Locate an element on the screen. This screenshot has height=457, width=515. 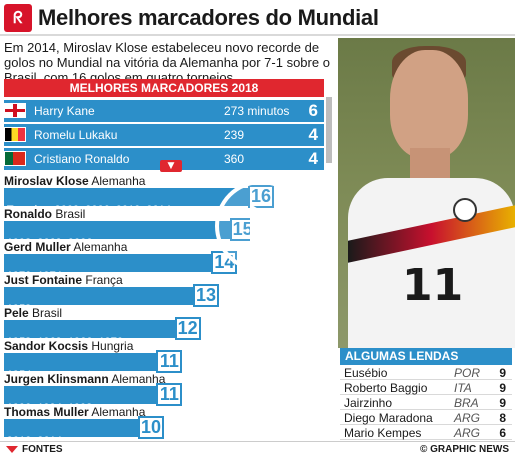
photo-shirt-number: 11 is located at coordinates (433, 285).